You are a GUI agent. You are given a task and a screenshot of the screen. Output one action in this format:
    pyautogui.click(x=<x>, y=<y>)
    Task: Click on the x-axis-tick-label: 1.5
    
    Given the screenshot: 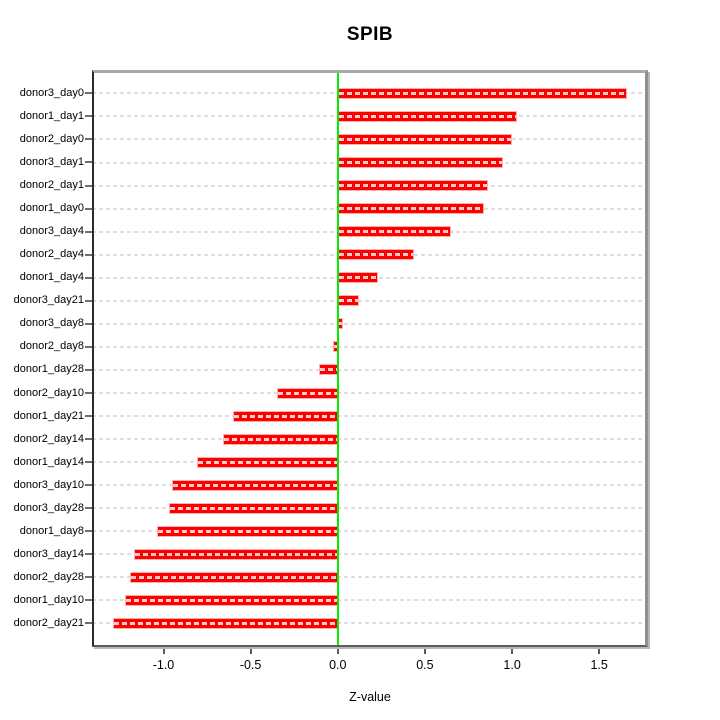 What is the action you would take?
    pyautogui.click(x=599, y=665)
    